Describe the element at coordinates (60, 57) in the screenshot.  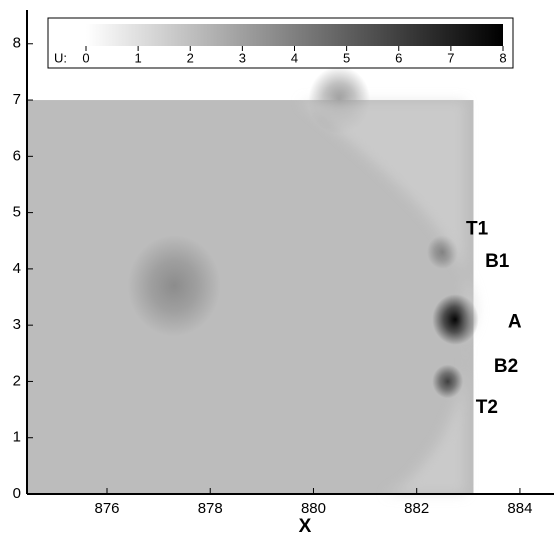
I see `colorbar-label: U:` at that location.